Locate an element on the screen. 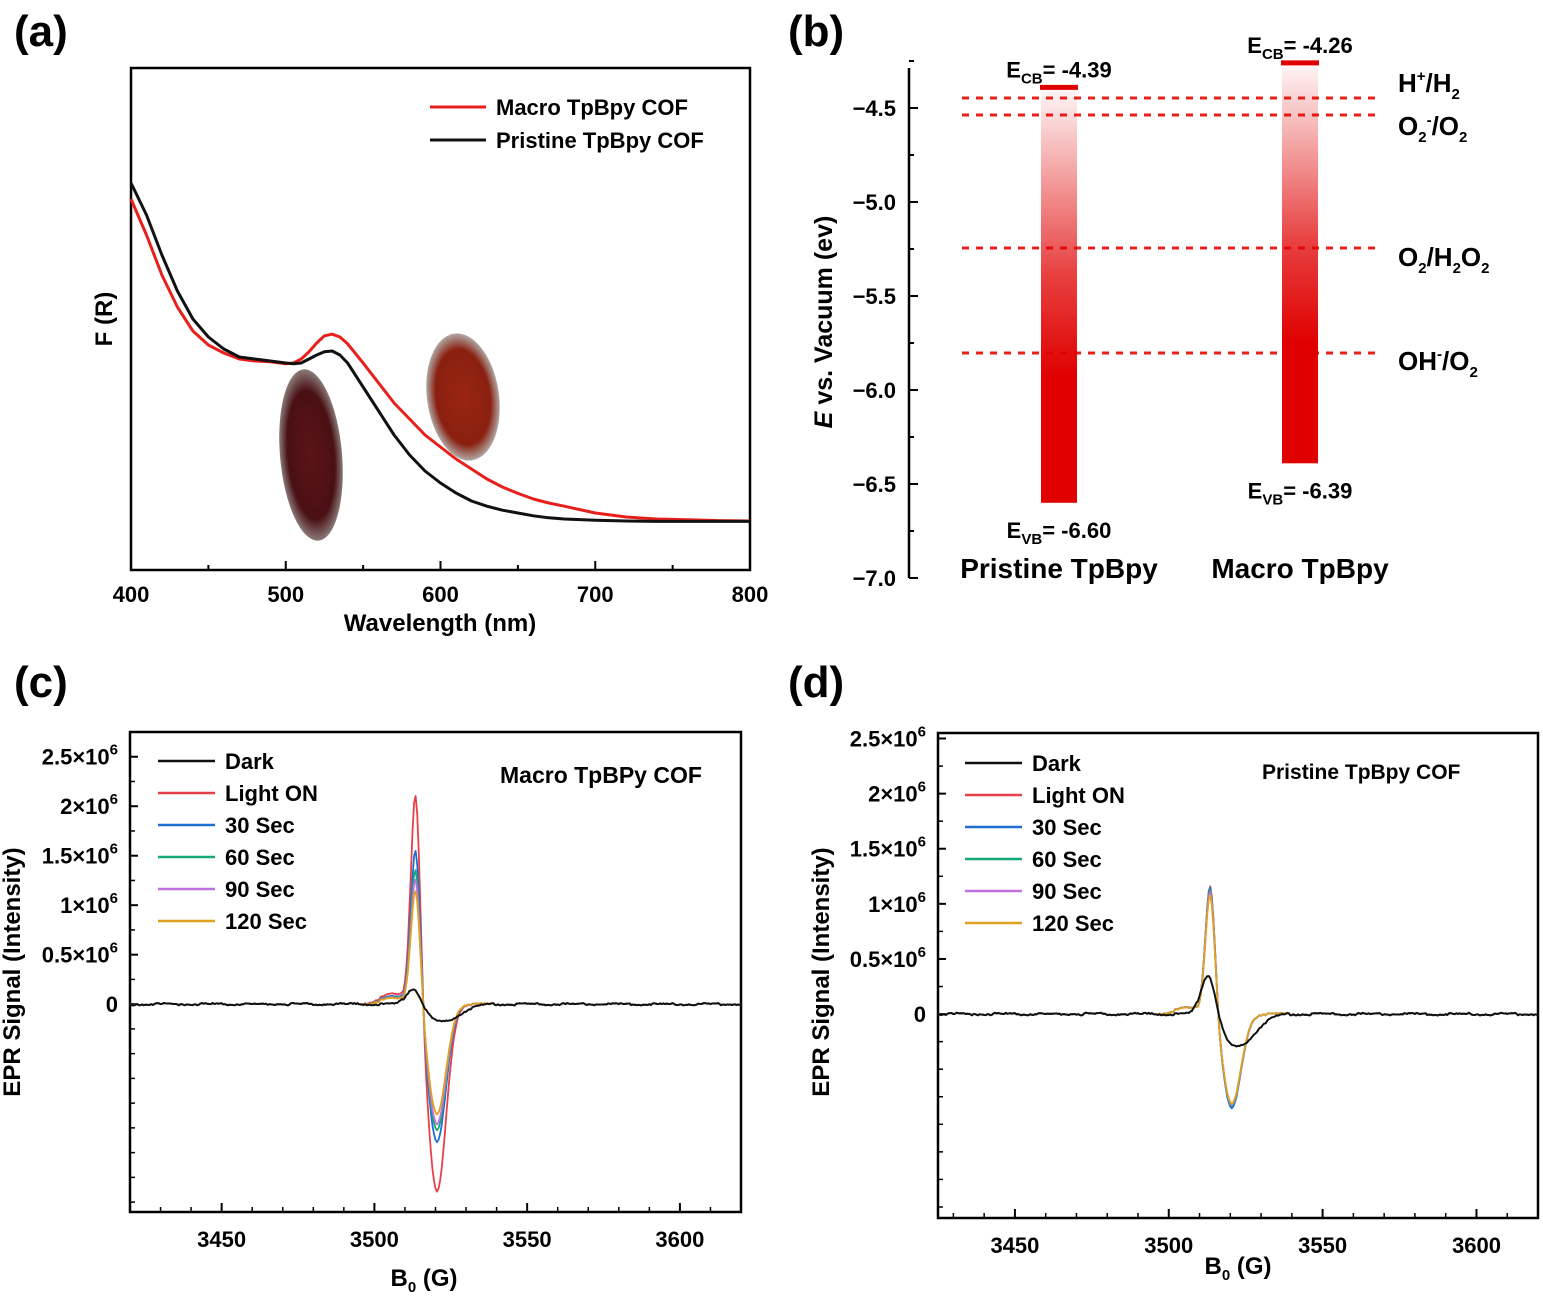 Image resolution: width=1543 pixels, height=1298 pixels. panel-c-lines is located at coordinates (435, 994).